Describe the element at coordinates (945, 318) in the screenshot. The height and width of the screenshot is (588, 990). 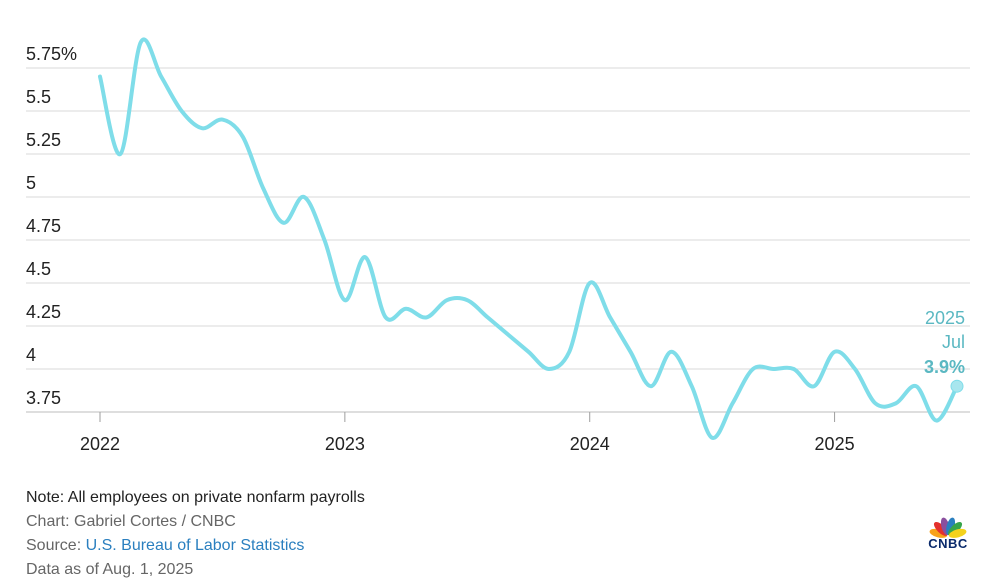
I see `callout-year: 2025` at that location.